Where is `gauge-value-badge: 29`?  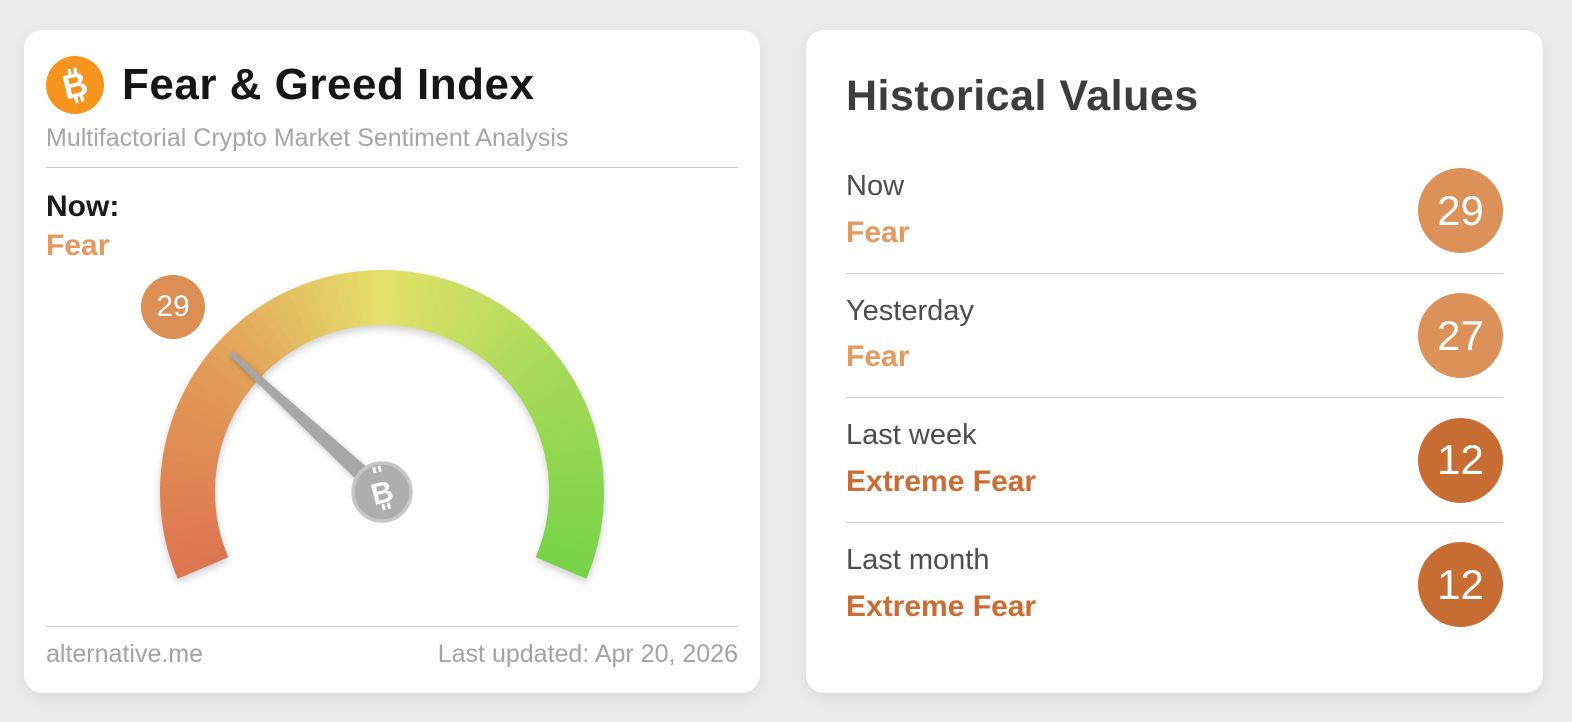 gauge-value-badge: 29 is located at coordinates (173, 307).